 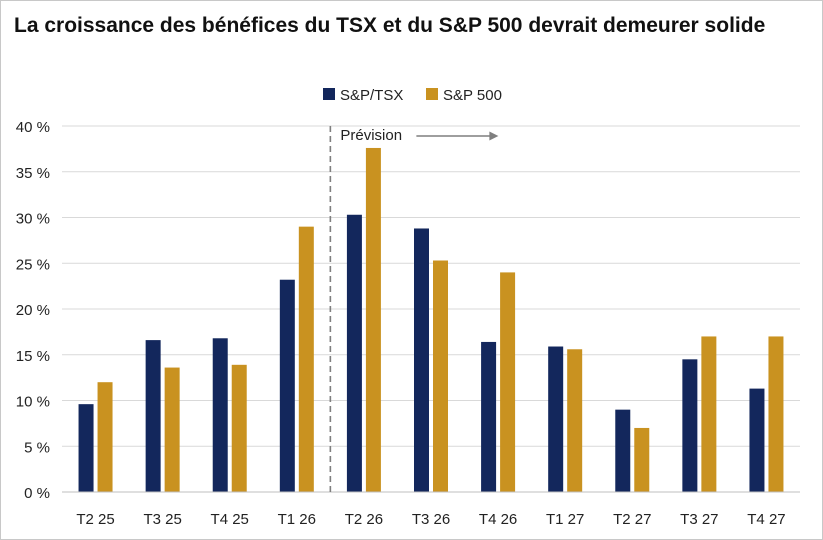 What do you see at coordinates (432, 94) in the screenshot?
I see `legend-swatch-sp500` at bounding box center [432, 94].